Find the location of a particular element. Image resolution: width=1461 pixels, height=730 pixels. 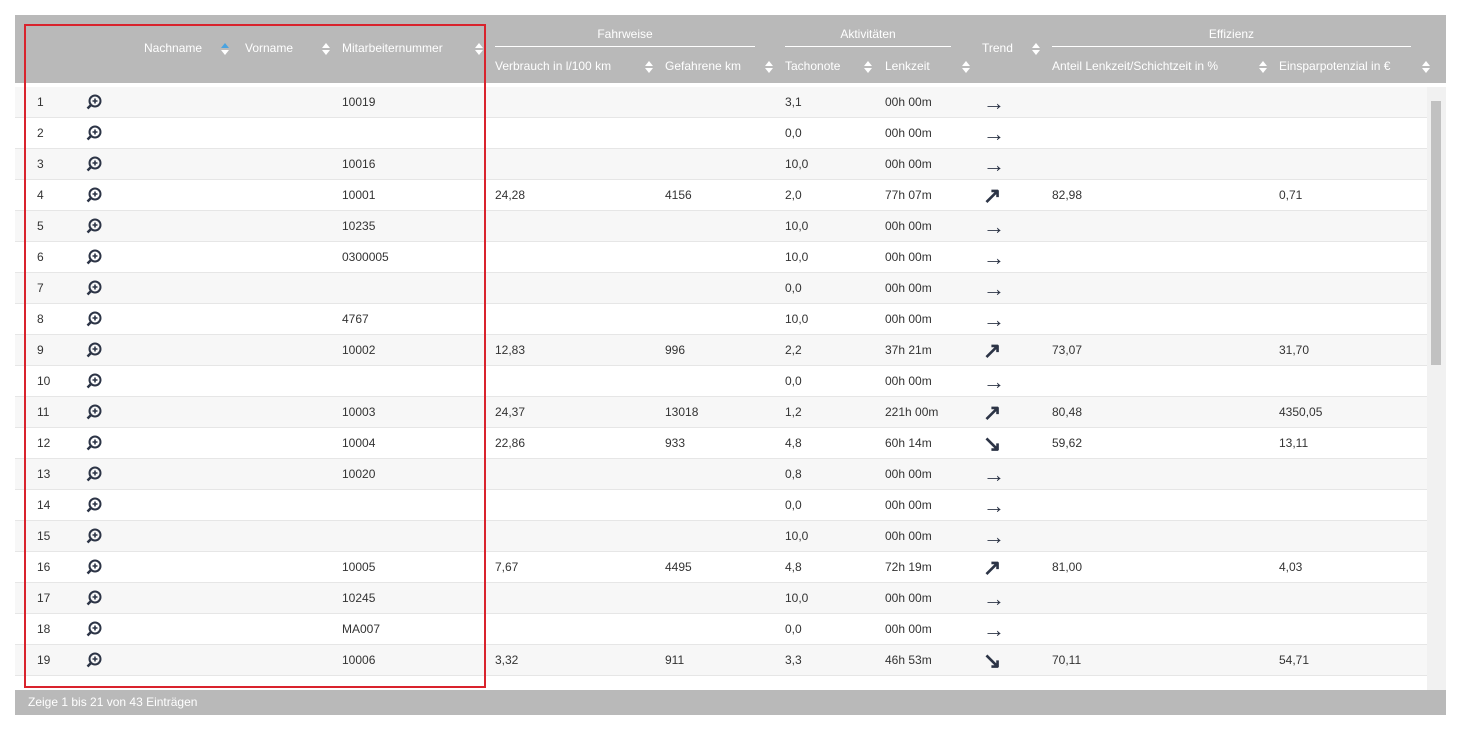

cell-tachonote: 2,0 is located at coordinates (793, 195).